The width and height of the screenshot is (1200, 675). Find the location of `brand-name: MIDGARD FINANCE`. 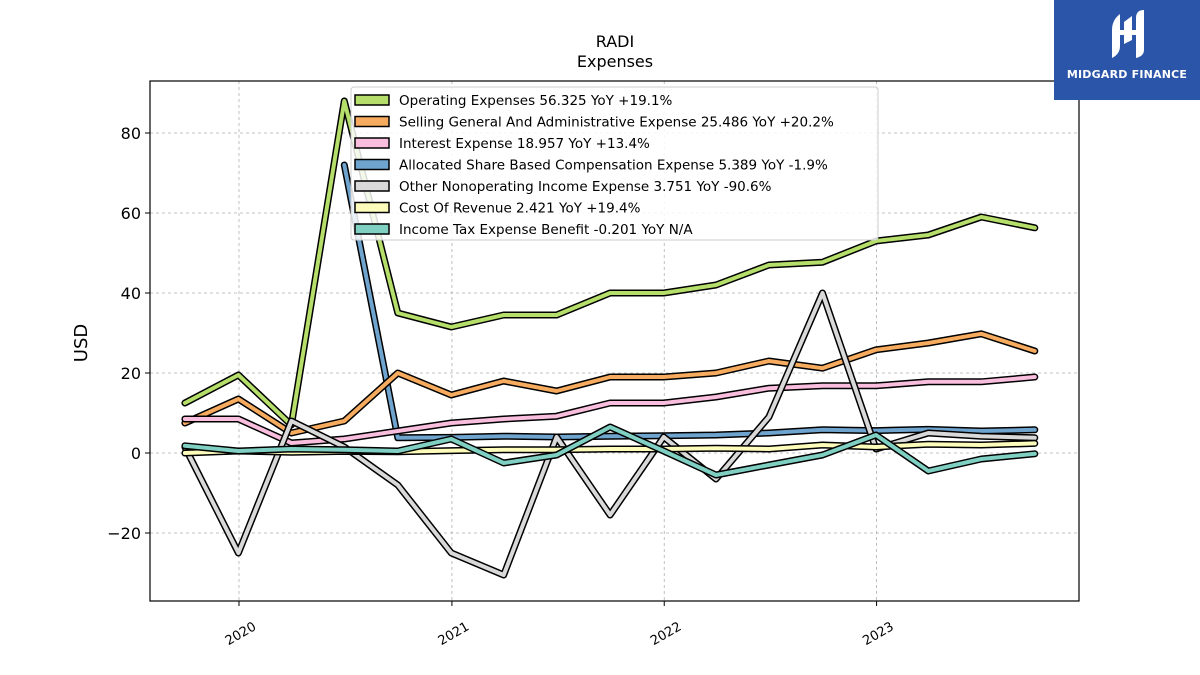

brand-name: MIDGARD FINANCE is located at coordinates (1127, 74).